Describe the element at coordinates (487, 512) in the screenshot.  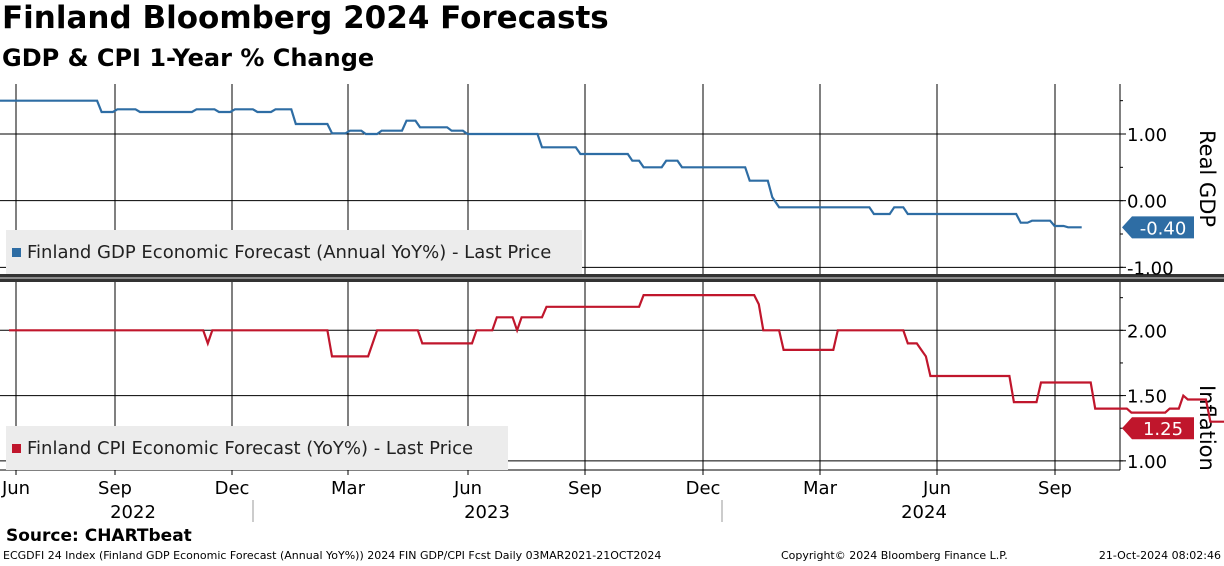
I see `x-year-label: 2023` at that location.